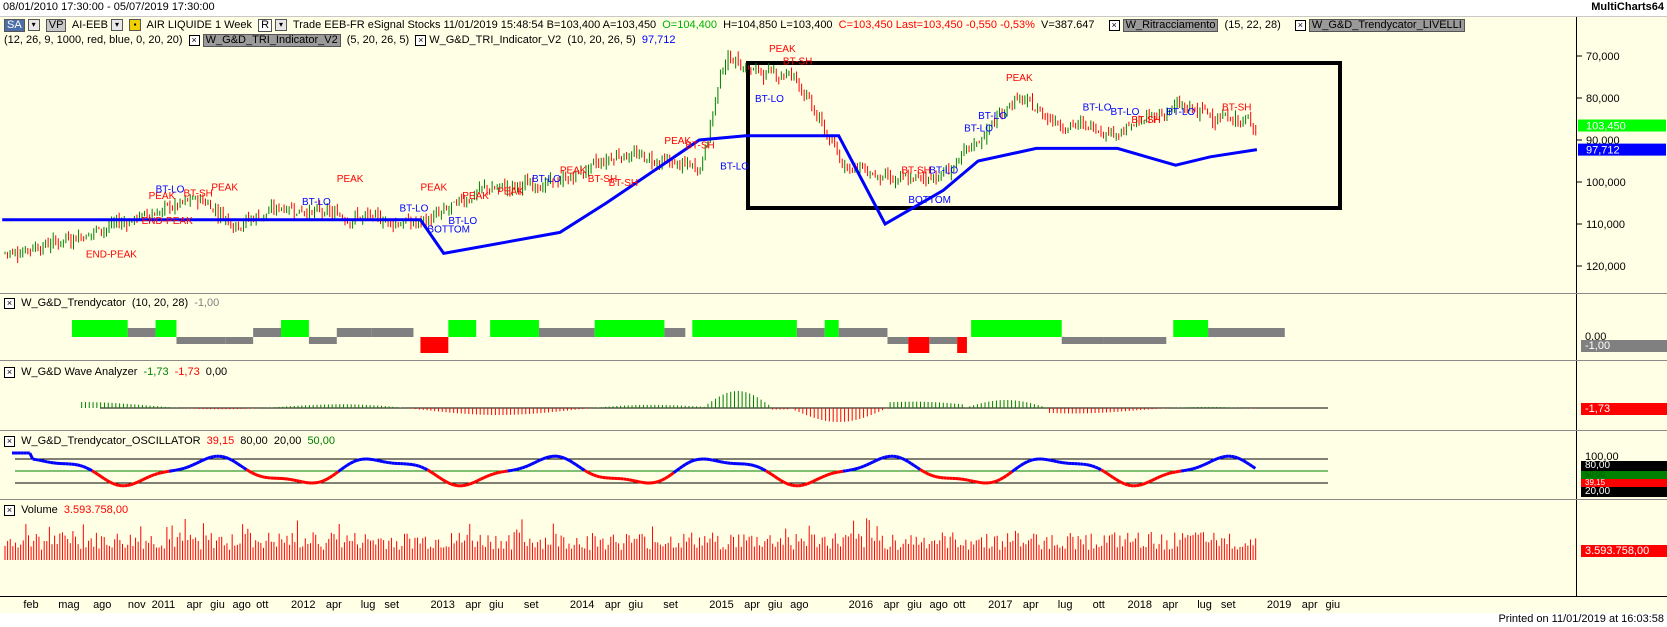  What do you see at coordinates (265, 25) in the screenshot?
I see `r-tag: R` at bounding box center [265, 25].